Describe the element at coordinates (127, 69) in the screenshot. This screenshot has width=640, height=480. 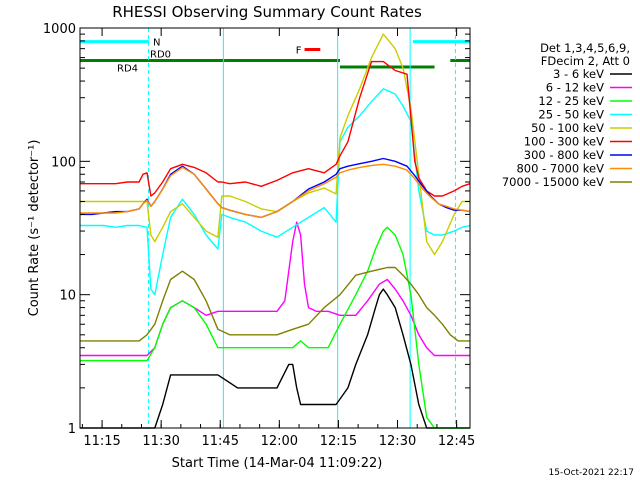
I see `annotation-label-rd4: RD4` at that location.